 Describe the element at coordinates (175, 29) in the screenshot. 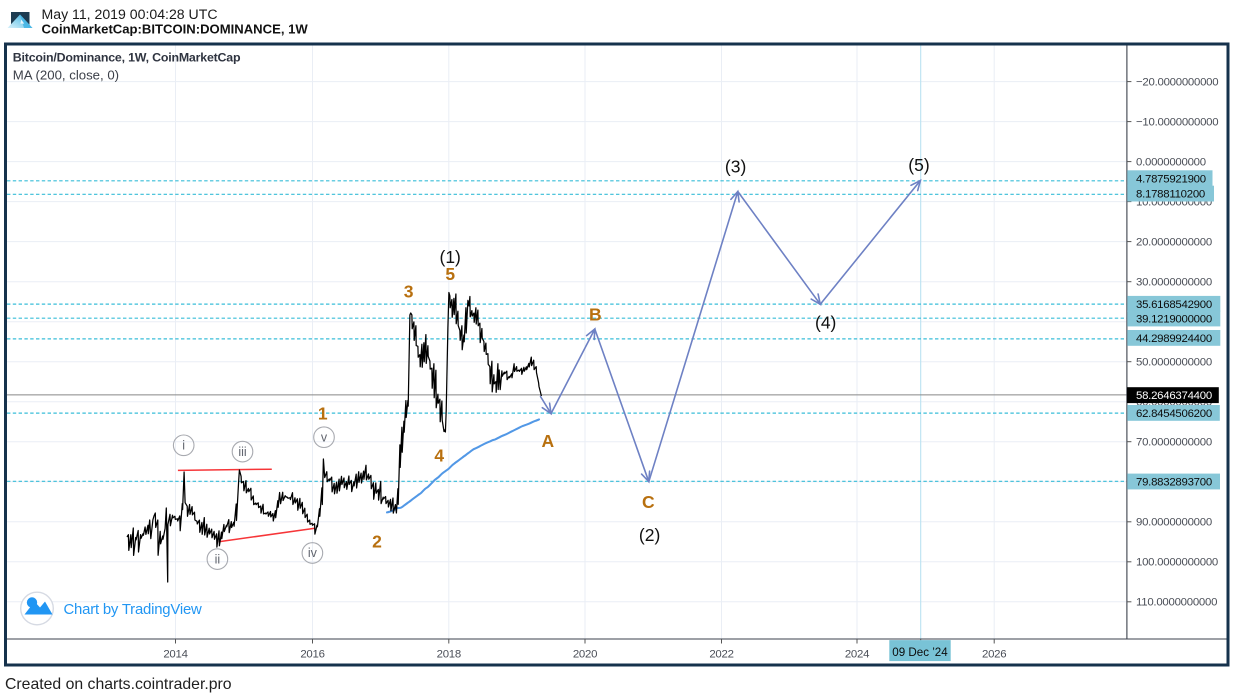

I see `svg-text:CoinMarketCap:BITCOIN:DOMINANC: CoinMarketCap:BITCOIN:DOMINANCE, 1W` at that location.